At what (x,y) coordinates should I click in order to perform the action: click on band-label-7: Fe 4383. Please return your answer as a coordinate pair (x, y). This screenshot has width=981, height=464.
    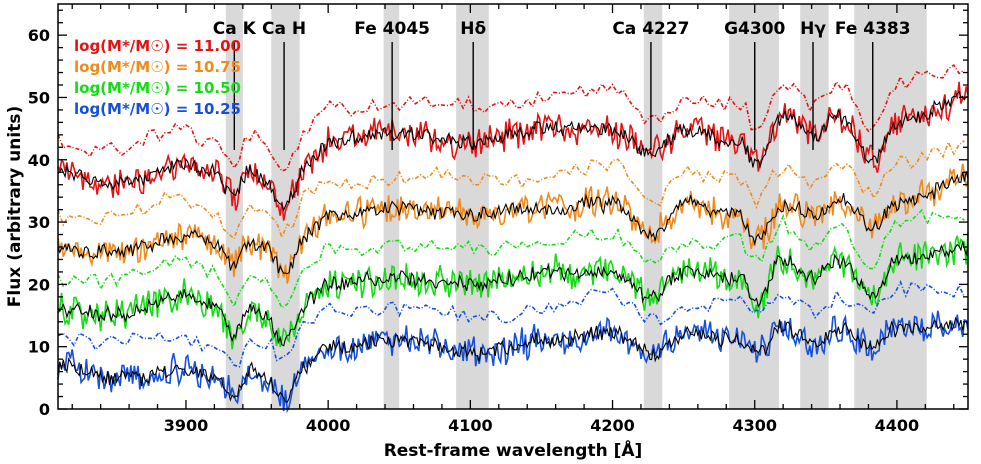
    Looking at the image, I should click on (873, 29).